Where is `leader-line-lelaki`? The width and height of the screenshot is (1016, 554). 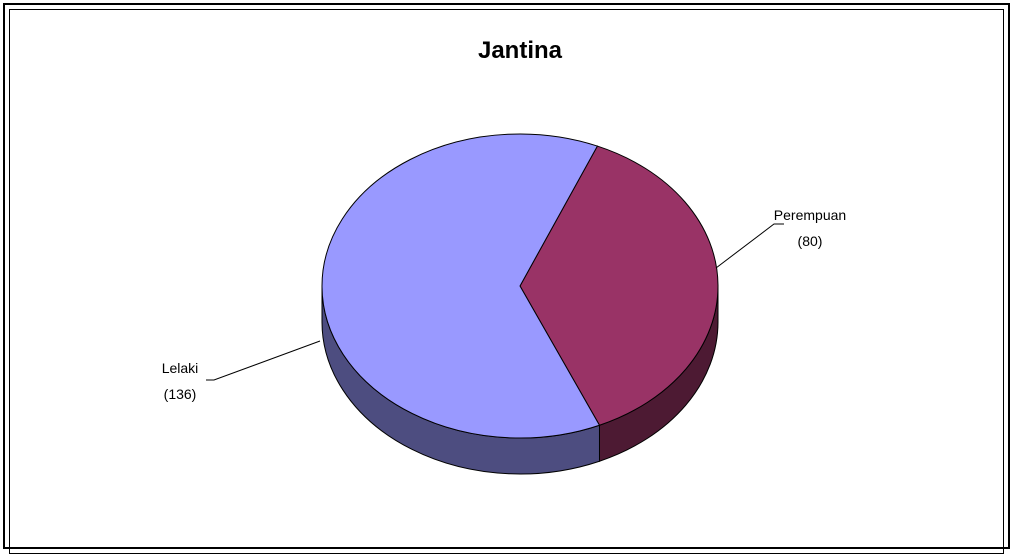 leader-line-lelaki is located at coordinates (263, 360).